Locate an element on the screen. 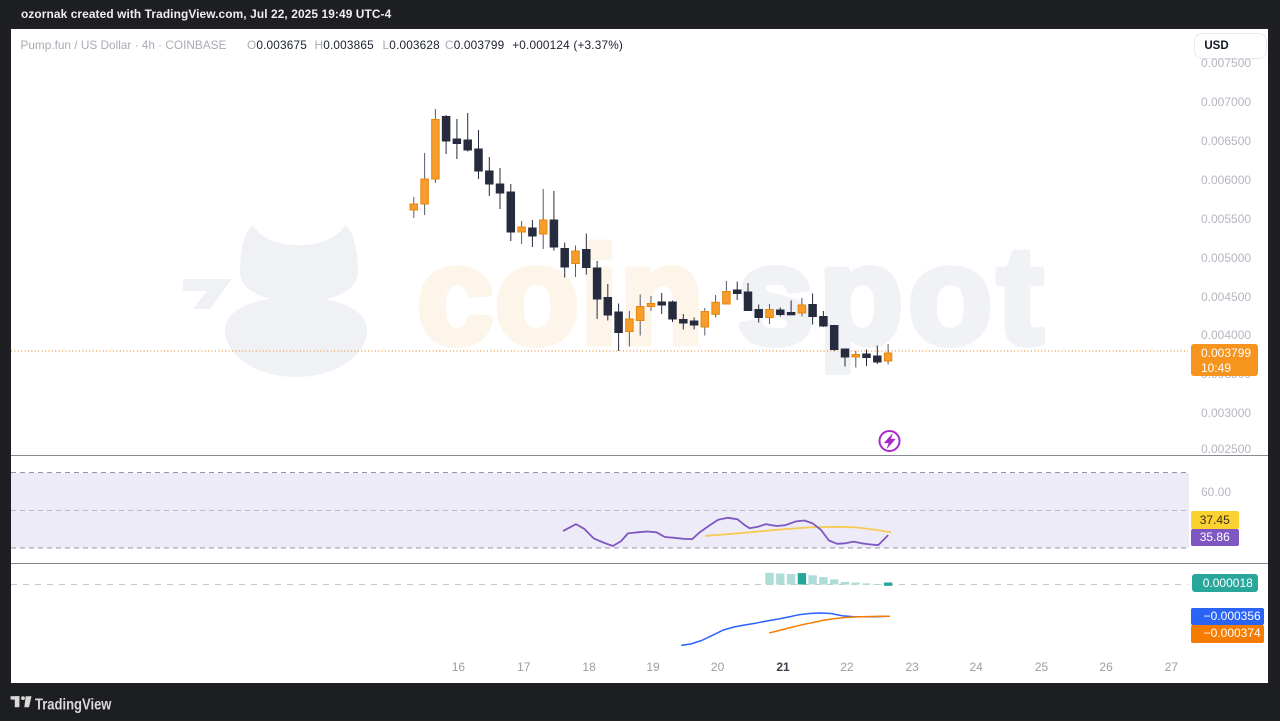 The height and width of the screenshot is (721, 1280). svg-text: coin is located at coordinates (561, 296).